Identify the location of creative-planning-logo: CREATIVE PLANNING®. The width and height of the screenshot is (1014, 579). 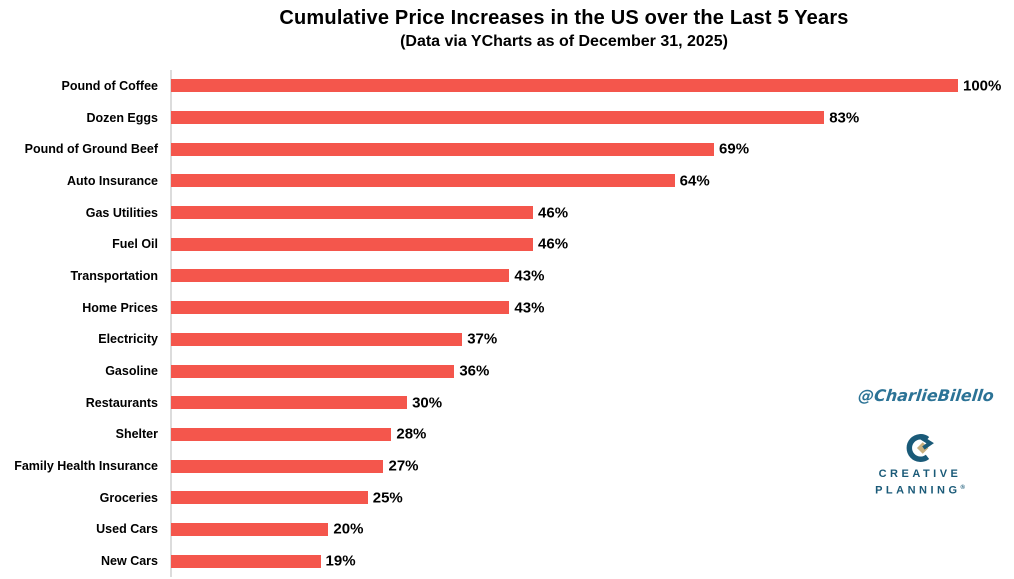
(920, 465).